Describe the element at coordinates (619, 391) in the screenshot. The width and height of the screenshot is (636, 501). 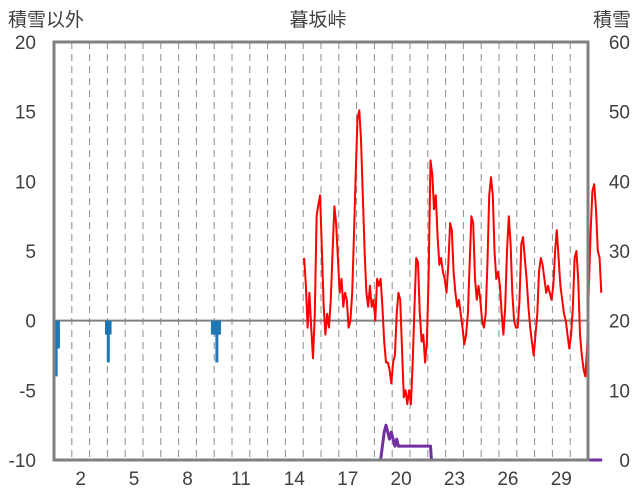
I see `right-y-tick-label: 10` at that location.